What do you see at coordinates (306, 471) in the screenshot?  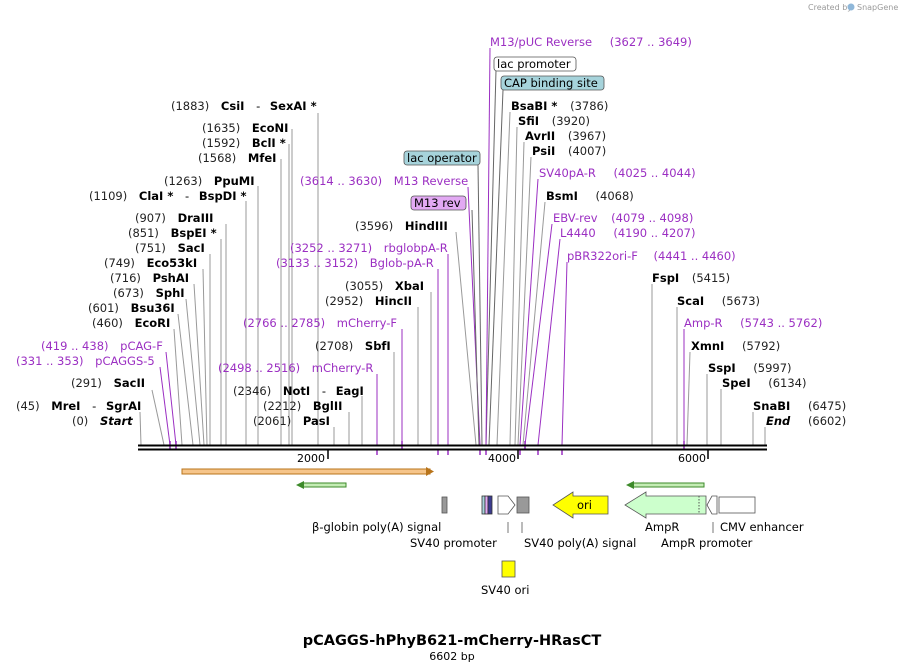 I see `orf-hphyb-bar` at bounding box center [306, 471].